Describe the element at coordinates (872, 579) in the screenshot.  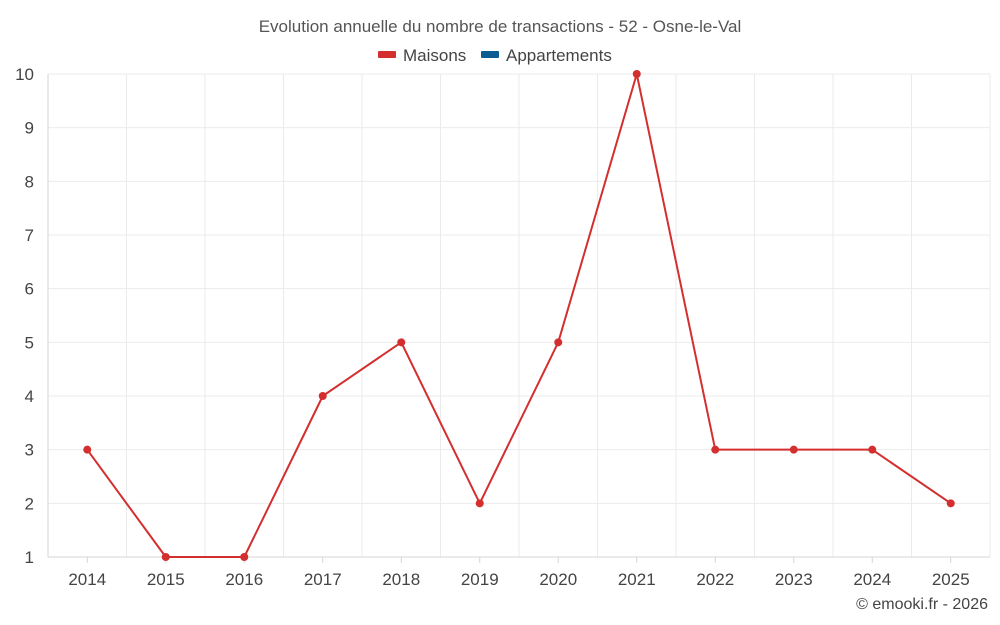
I see `x-tick-label: 2024` at that location.